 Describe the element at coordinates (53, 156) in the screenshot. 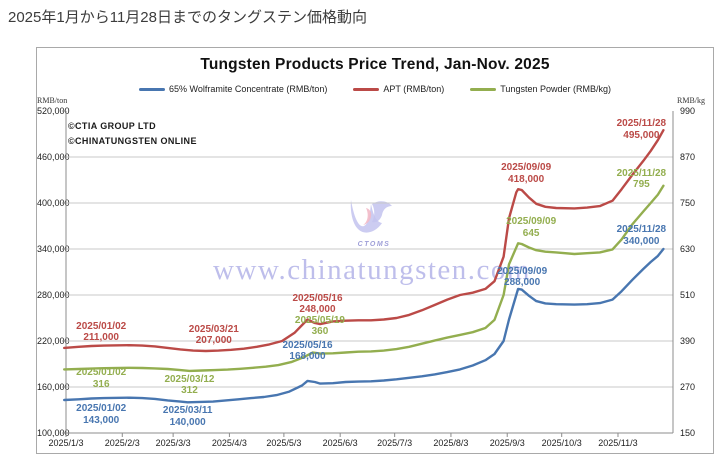

I see `left-tick-label: 460,000` at that location.